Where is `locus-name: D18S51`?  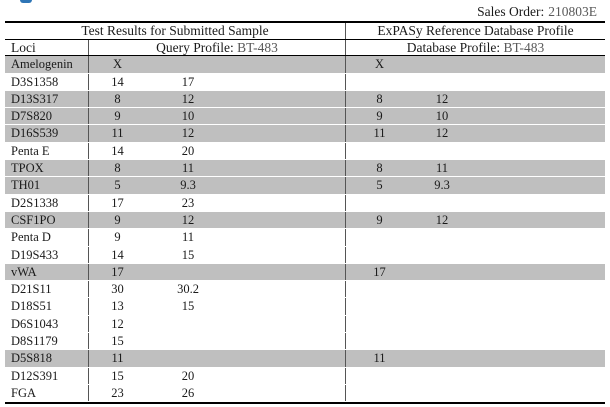 locus-name: D18S51 is located at coordinates (31, 306).